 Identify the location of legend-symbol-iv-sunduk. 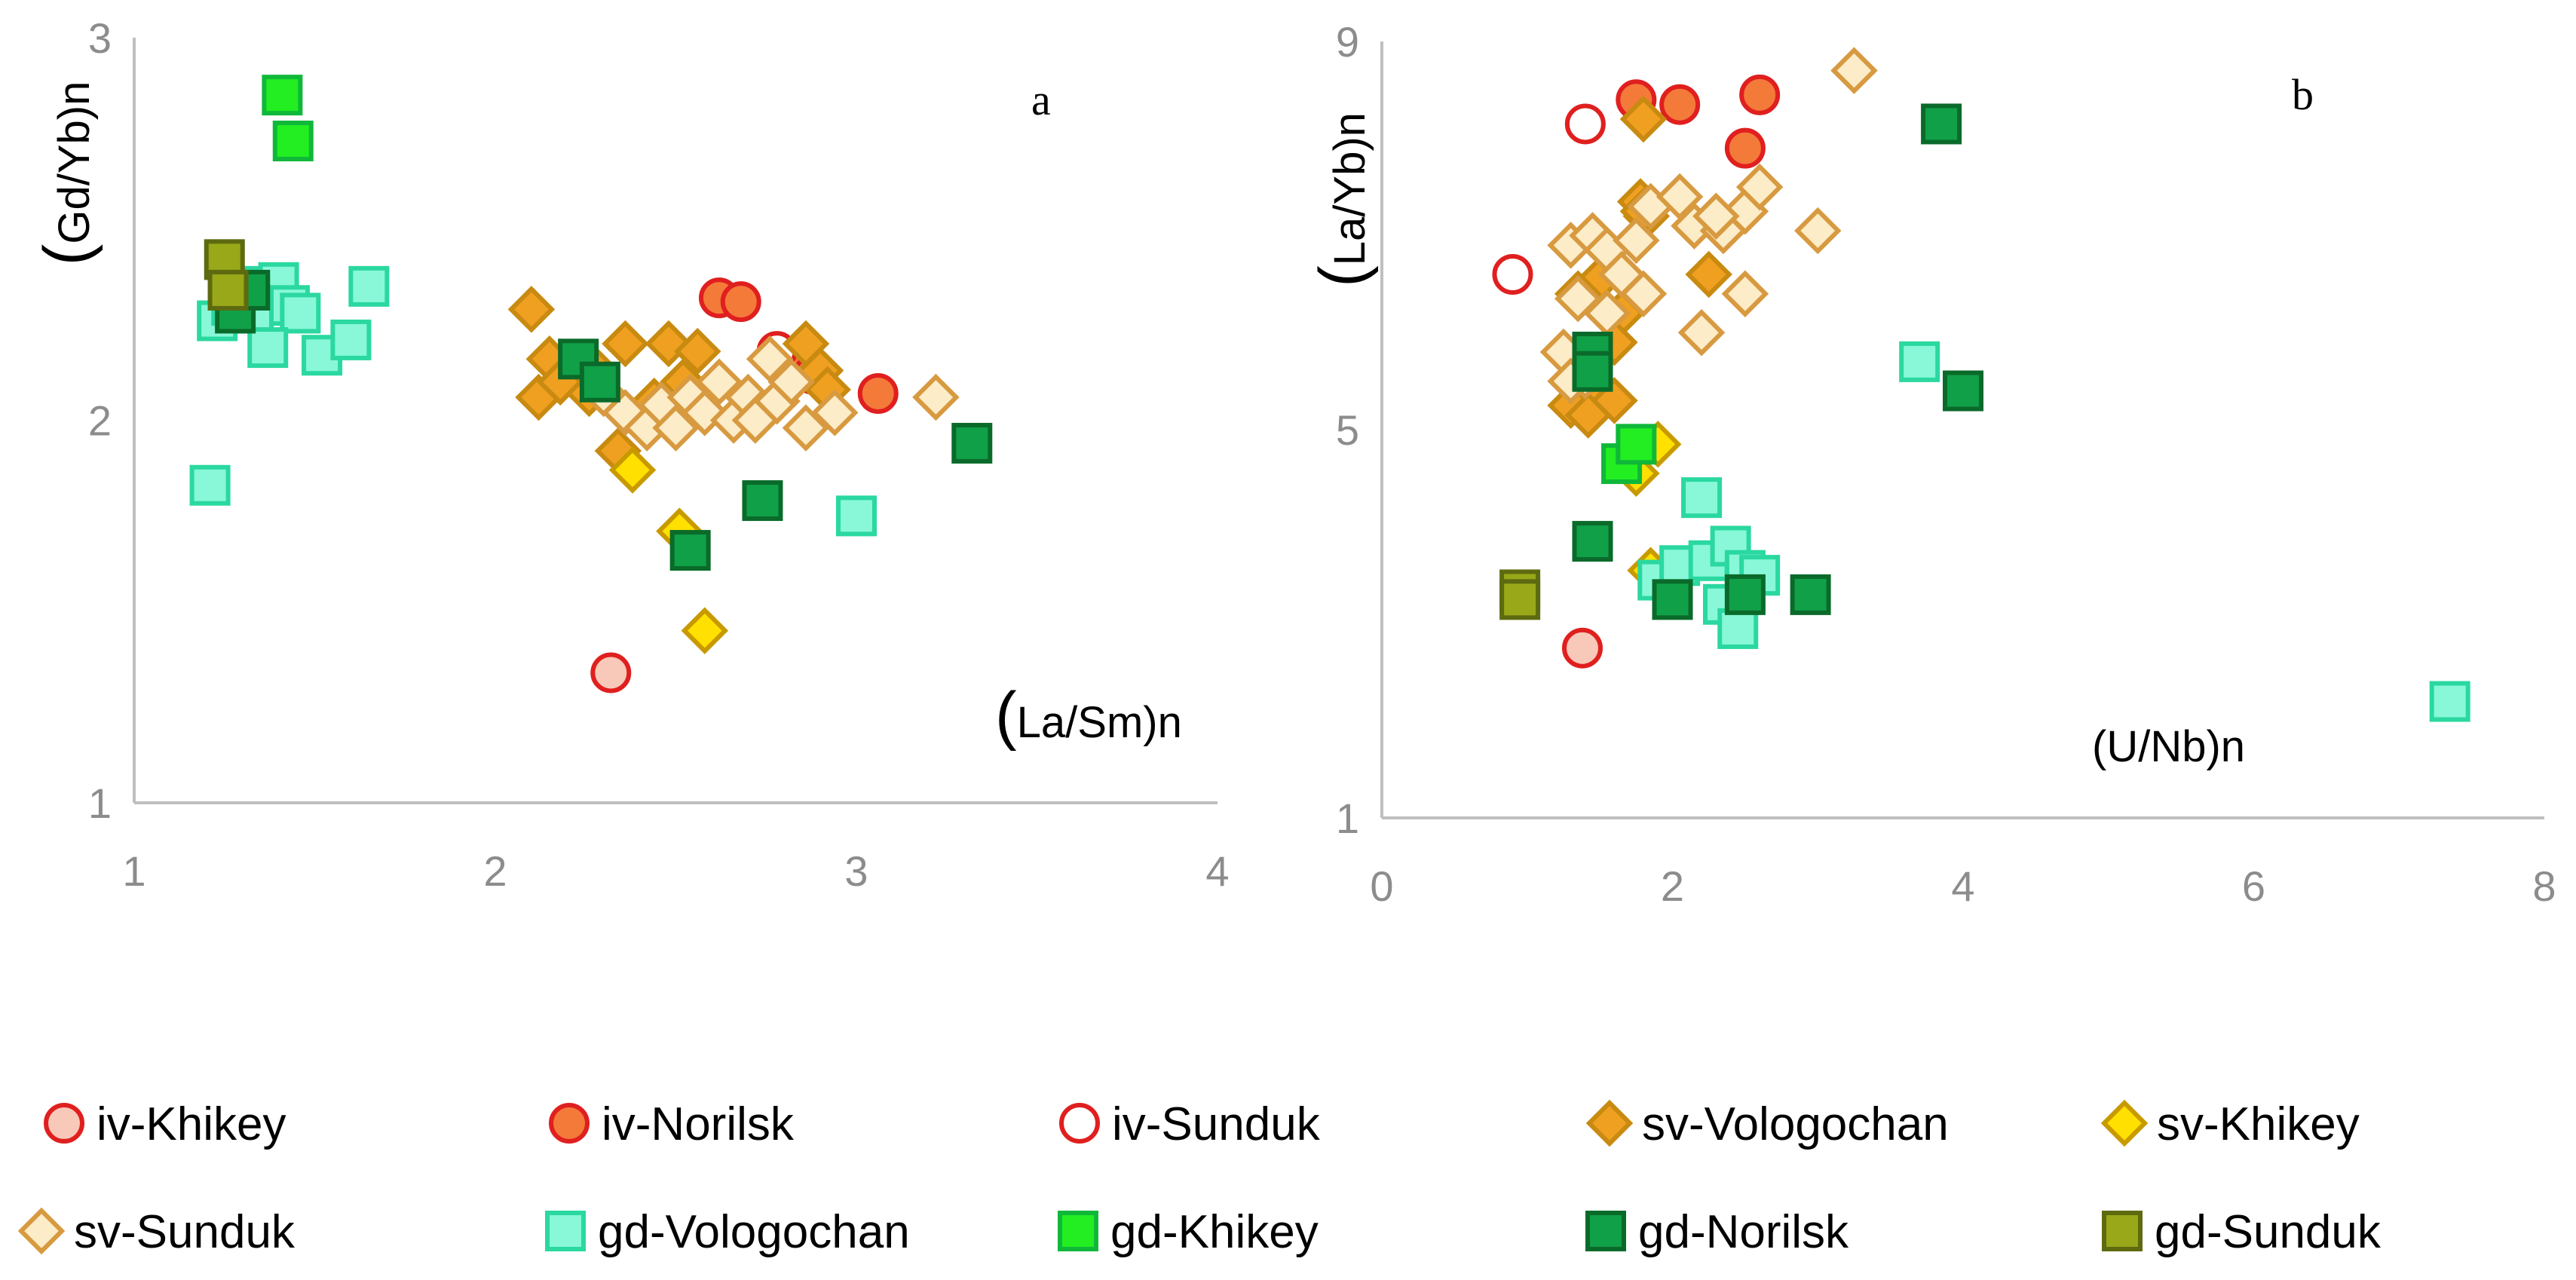
(1079, 1124).